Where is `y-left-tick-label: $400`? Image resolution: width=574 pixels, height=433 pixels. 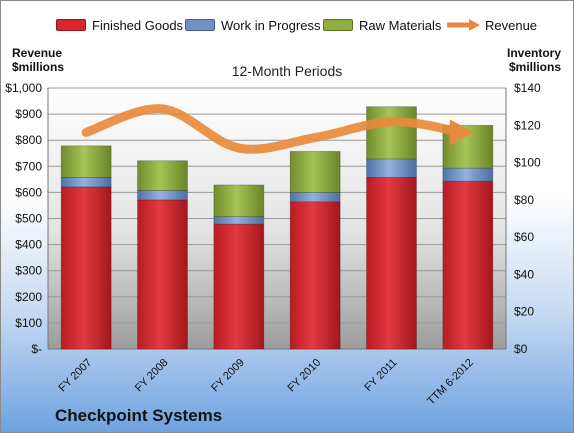
y-left-tick-label: $400 is located at coordinates (28, 245).